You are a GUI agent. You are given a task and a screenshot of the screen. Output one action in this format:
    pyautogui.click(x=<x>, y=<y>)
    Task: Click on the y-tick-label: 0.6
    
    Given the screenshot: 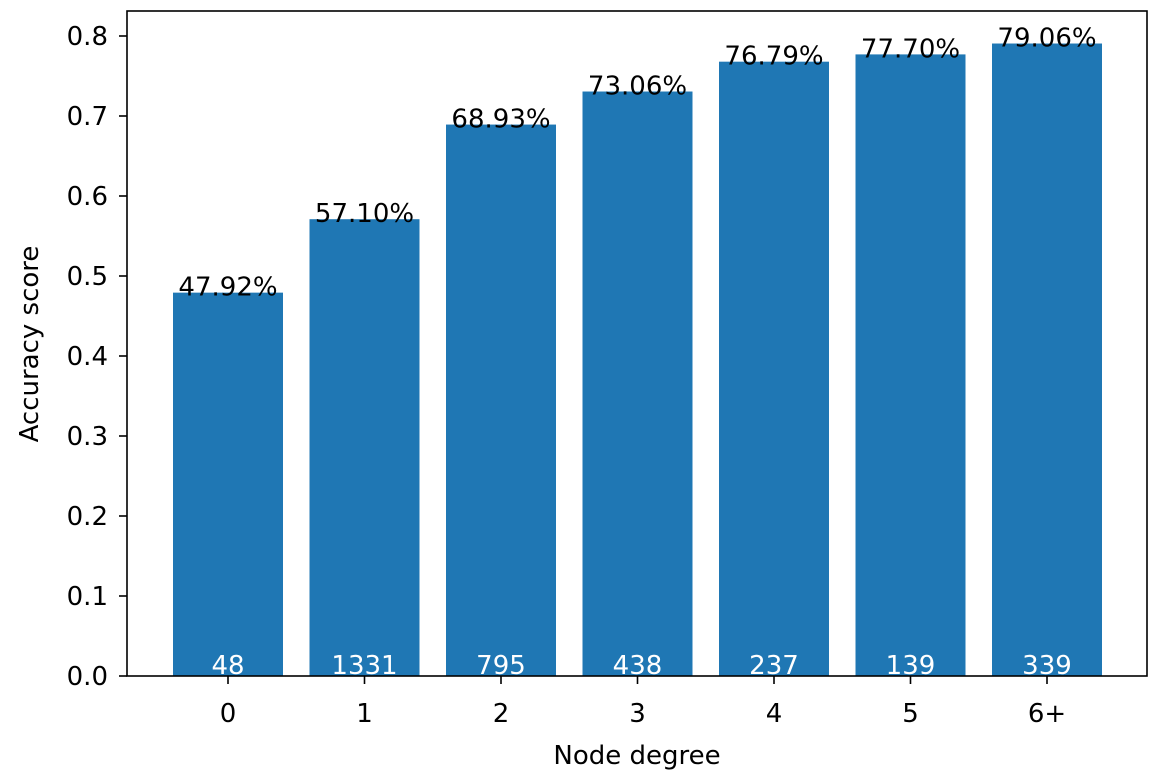 What is the action you would take?
    pyautogui.click(x=87, y=197)
    